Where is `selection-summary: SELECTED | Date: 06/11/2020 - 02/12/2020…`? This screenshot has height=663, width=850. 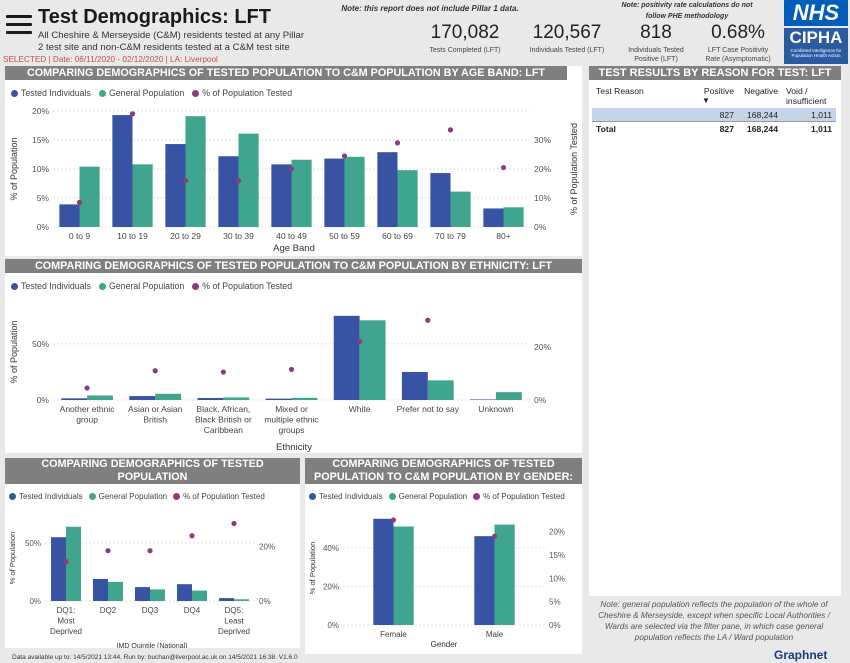
selection-summary: SELECTED | Date: 06/11/2020 - 02/12/2020… is located at coordinates (110, 59).